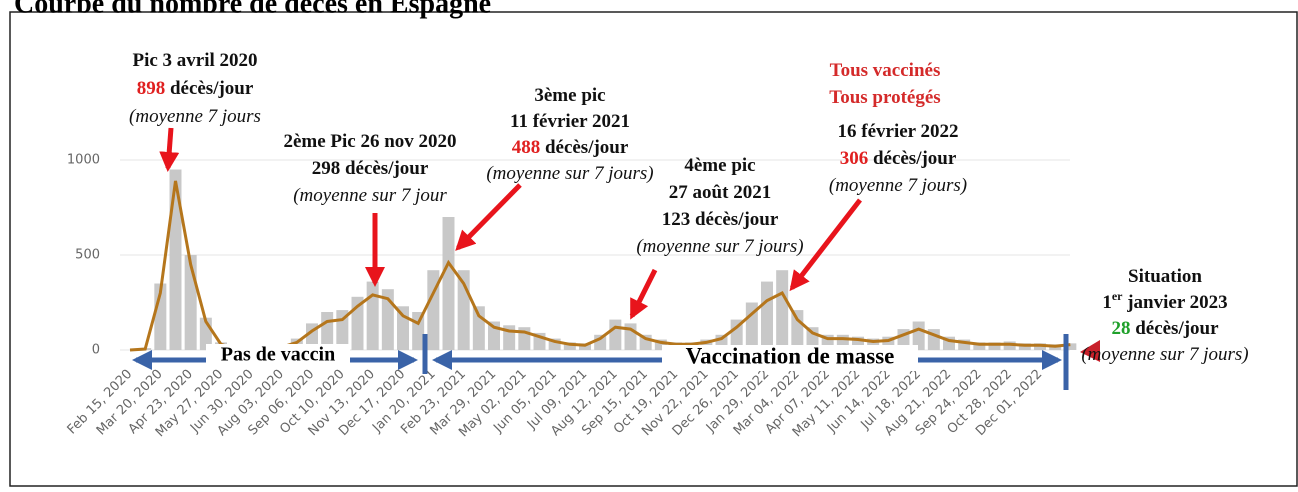 The width and height of the screenshot is (1298, 492). I want to click on annotation: 1er janvier 2023, so click(1164, 301).